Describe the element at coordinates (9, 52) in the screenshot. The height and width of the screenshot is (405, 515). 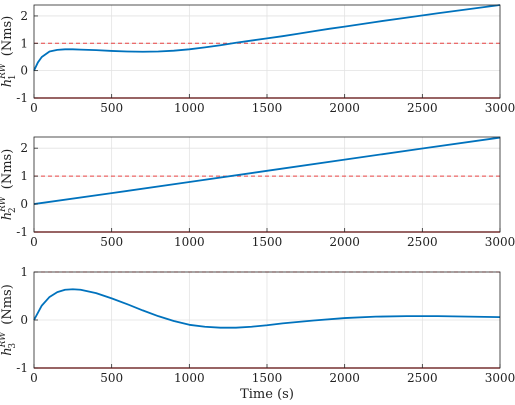
I see `y-axis-label: hRW1 (Nms)` at that location.